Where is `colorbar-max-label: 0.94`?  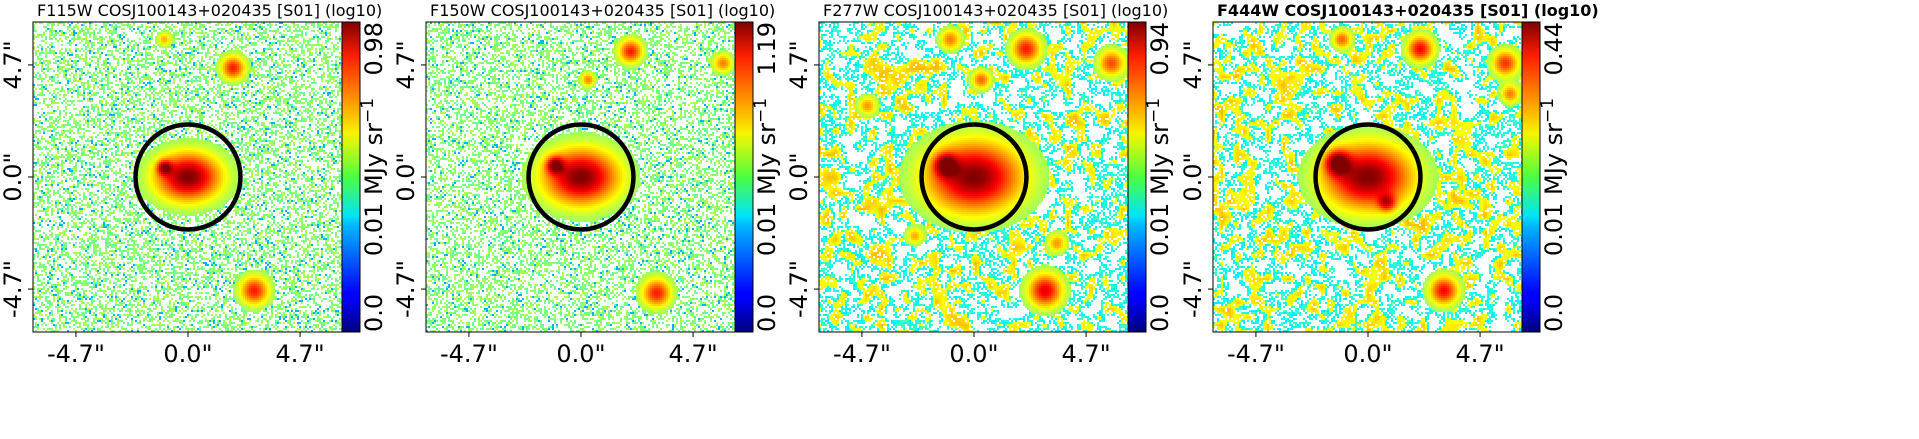
colorbar-max-label: 0.94 is located at coordinates (1160, 48).